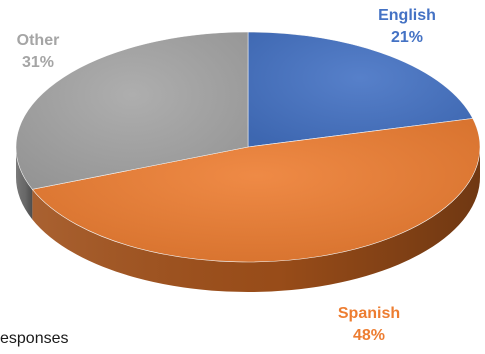 This screenshot has height=354, width=485. What do you see at coordinates (34, 338) in the screenshot?
I see `footnote-text: esponses` at bounding box center [34, 338].